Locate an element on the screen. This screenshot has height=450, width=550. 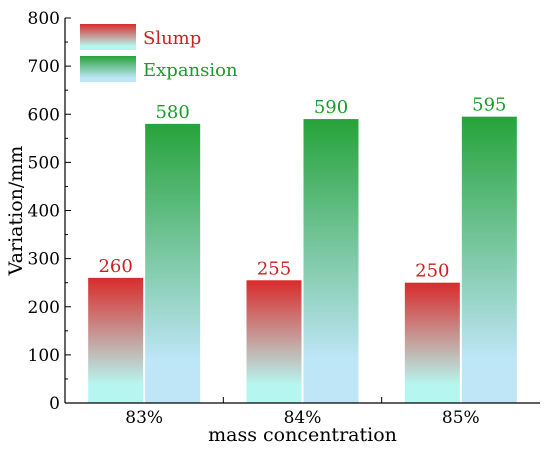
y-tick-label: 800 is located at coordinates (44, 19).